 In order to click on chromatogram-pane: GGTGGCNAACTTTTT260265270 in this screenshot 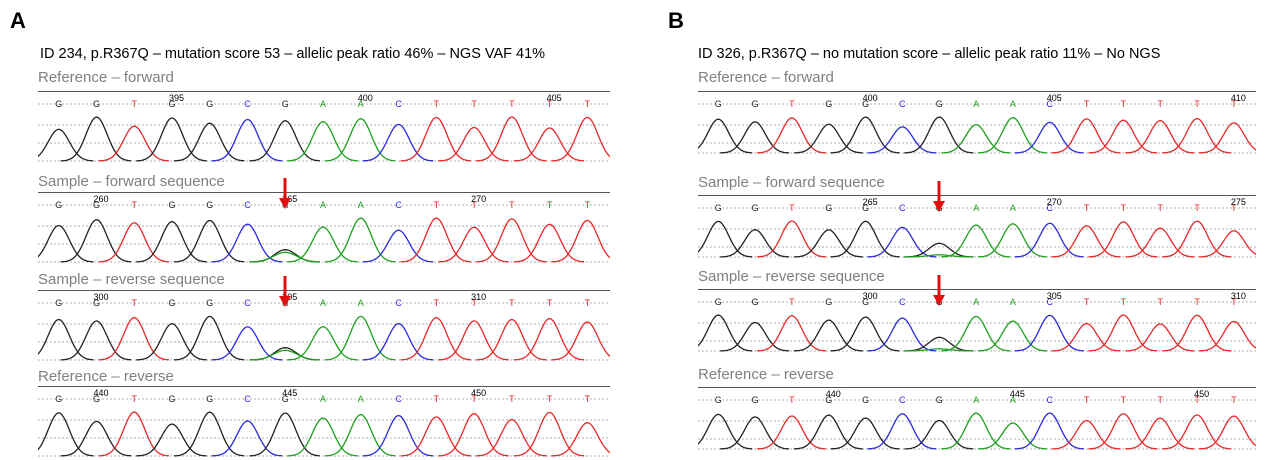, I will do `click(324, 230)`.